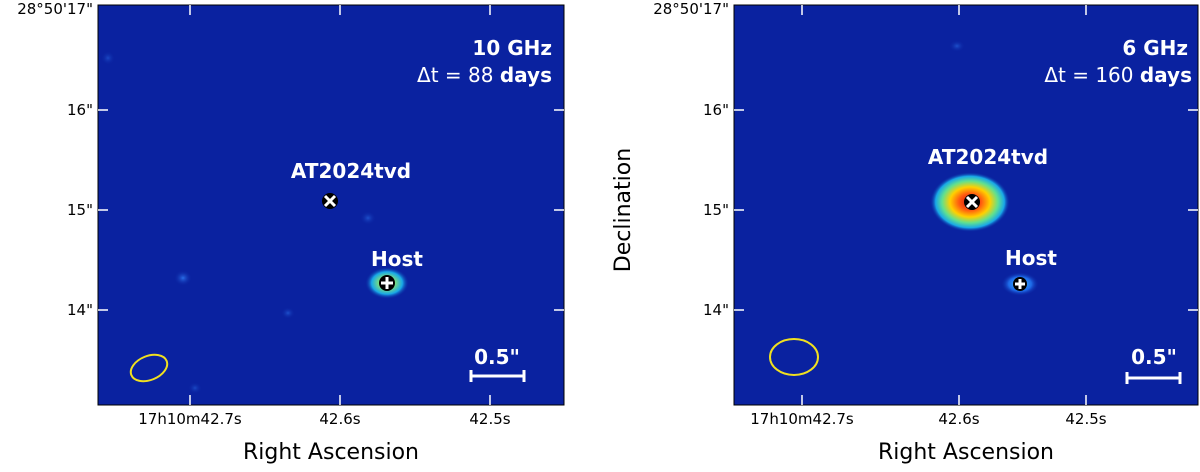  Describe the element at coordinates (1118, 75) in the screenshot. I see `epoch-label: Δt = 160 days` at that location.